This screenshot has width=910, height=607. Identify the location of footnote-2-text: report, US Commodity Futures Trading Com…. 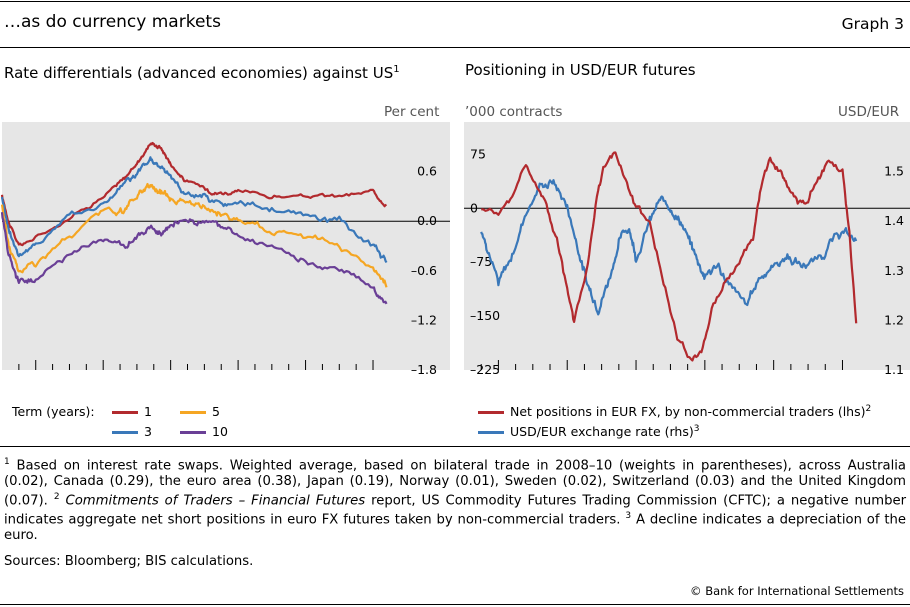
(455, 509).